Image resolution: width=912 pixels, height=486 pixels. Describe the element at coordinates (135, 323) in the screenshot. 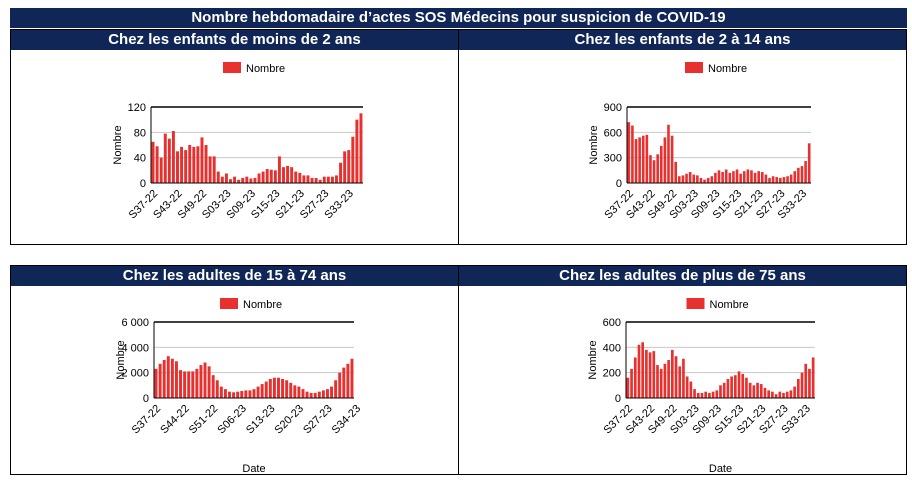

I see `y-tick-label: 6 000` at that location.